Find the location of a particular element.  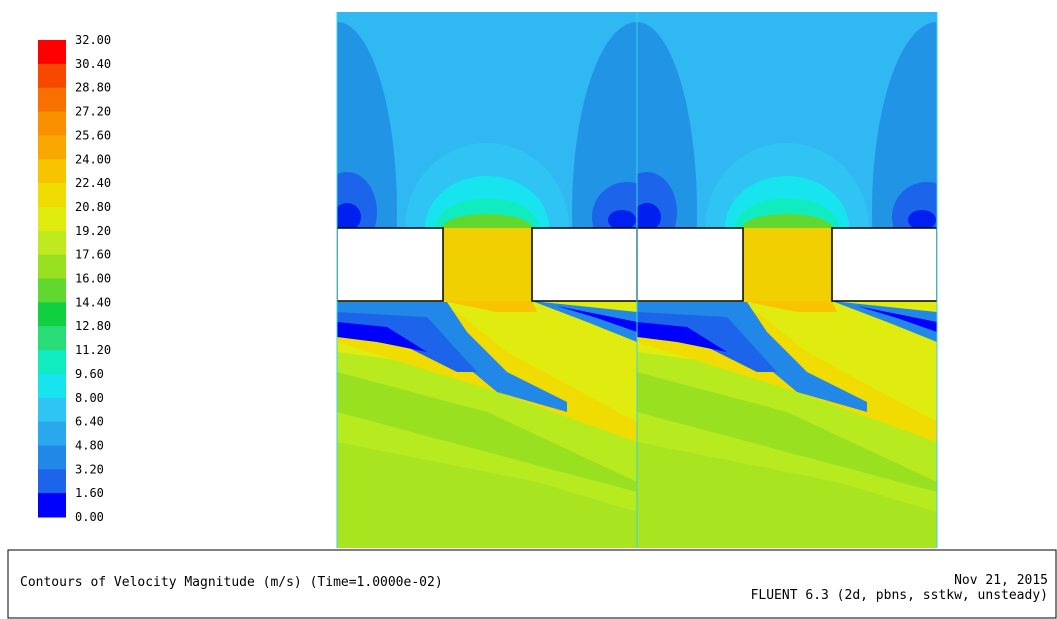

legend-label: 1.60 is located at coordinates (89, 493).